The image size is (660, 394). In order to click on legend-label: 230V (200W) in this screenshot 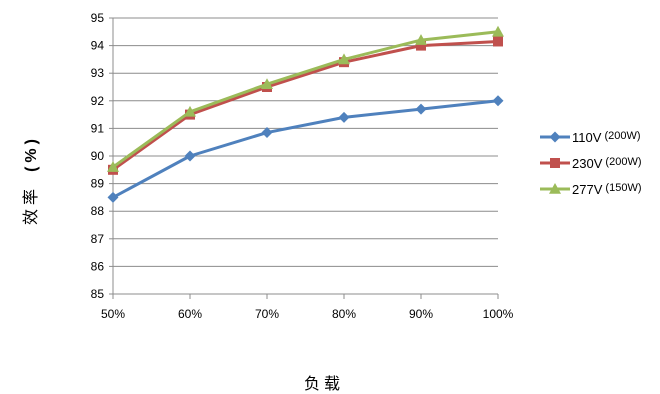, I will do `click(607, 163)`.